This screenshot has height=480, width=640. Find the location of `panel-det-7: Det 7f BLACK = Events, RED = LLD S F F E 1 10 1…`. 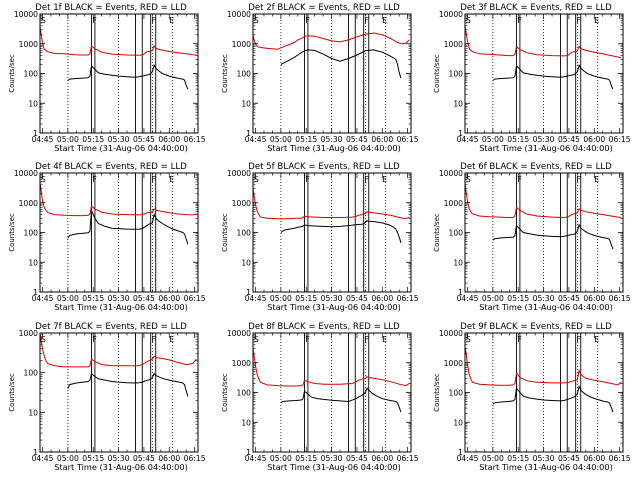

panel-det-7: Det 7f BLACK = Events, RED = LLD S F F E 1 10 1… is located at coordinates (107, 397).